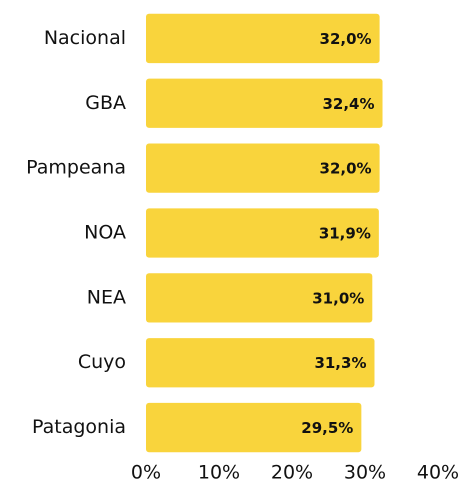  What do you see at coordinates (102, 362) in the screenshot?
I see `category-label: Cuyo` at bounding box center [102, 362].